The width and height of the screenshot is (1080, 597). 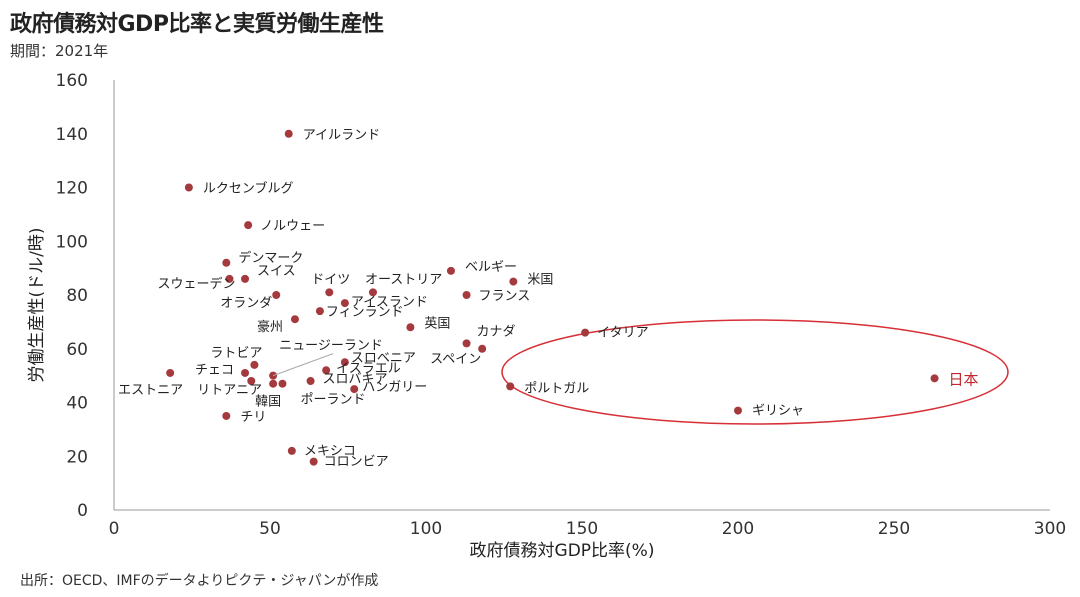 I want to click on y-axis-title: 労働生産性(ドル/時), so click(x=37, y=305).